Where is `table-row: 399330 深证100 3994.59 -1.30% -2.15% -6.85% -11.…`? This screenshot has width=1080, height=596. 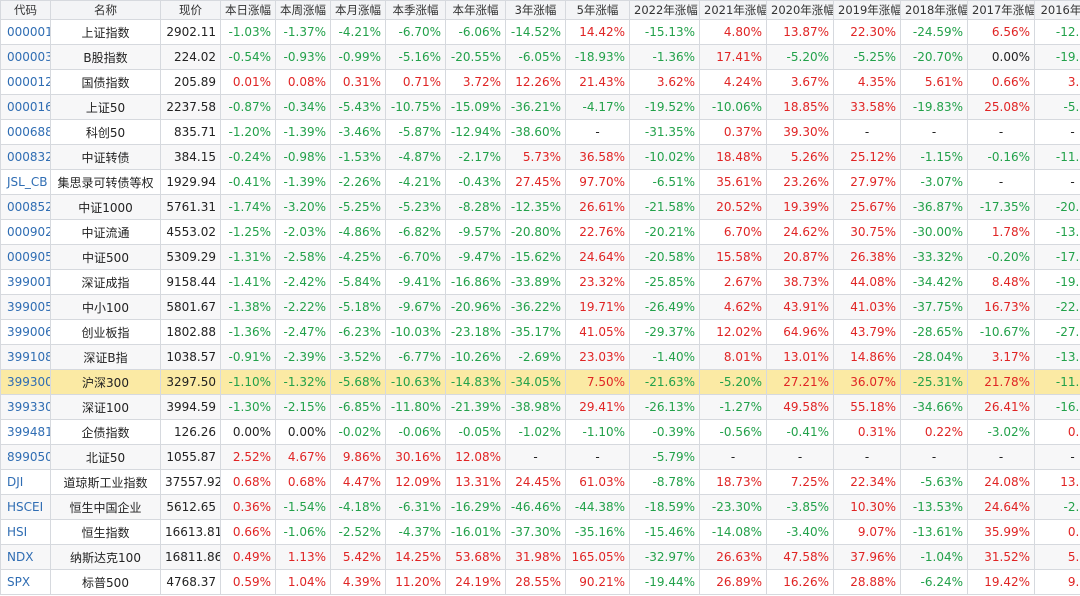
table-row: 399330 深证100 3994.59 -1.30% -2.15% -6.85% -11.… is located at coordinates (540, 407).